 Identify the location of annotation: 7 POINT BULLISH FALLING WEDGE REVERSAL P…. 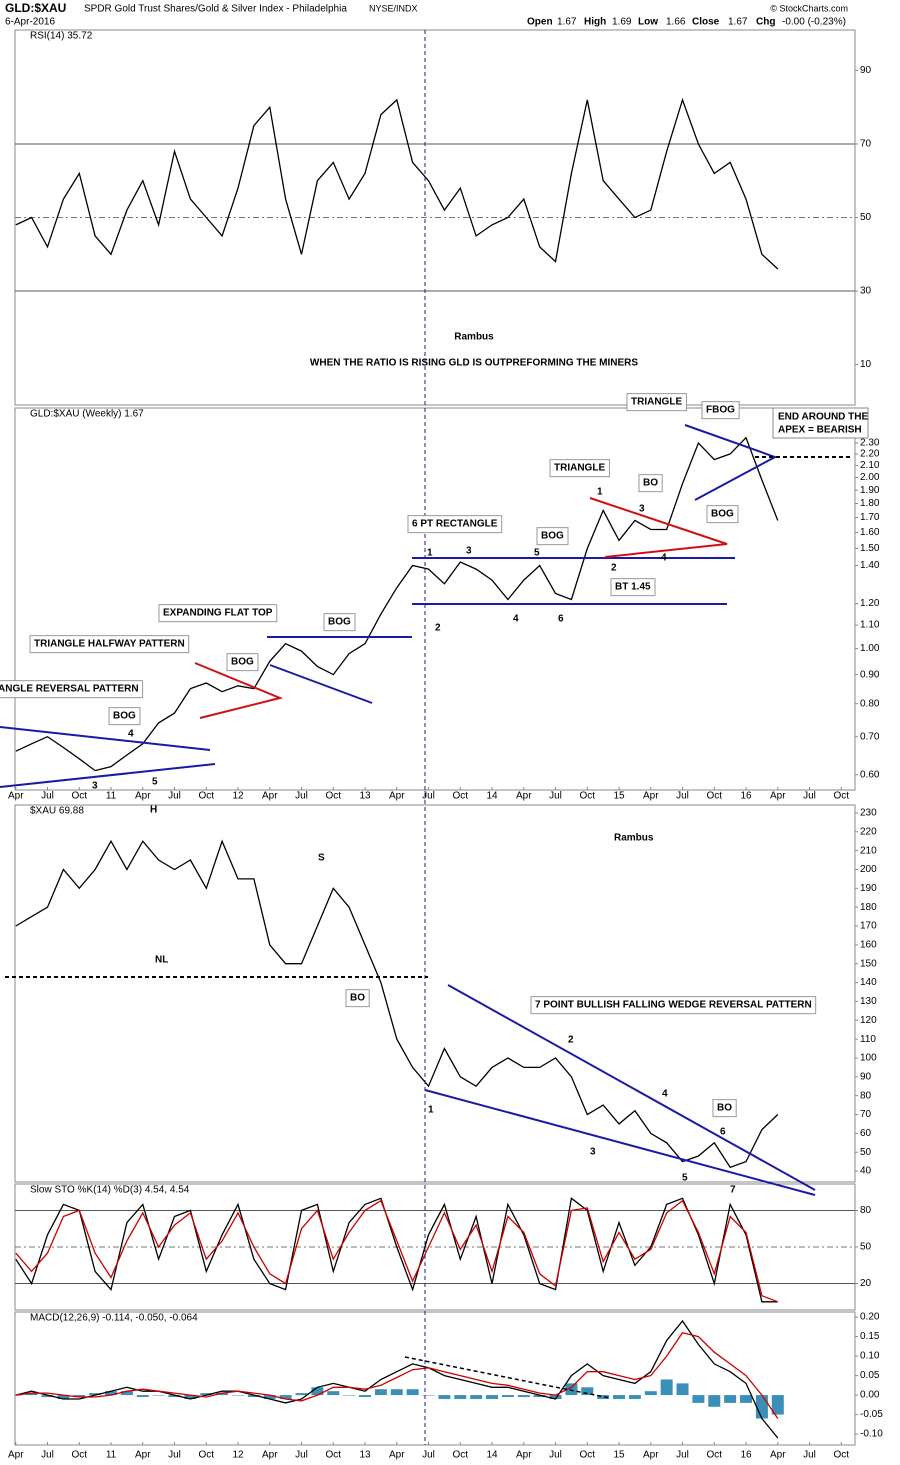
(673, 1005).